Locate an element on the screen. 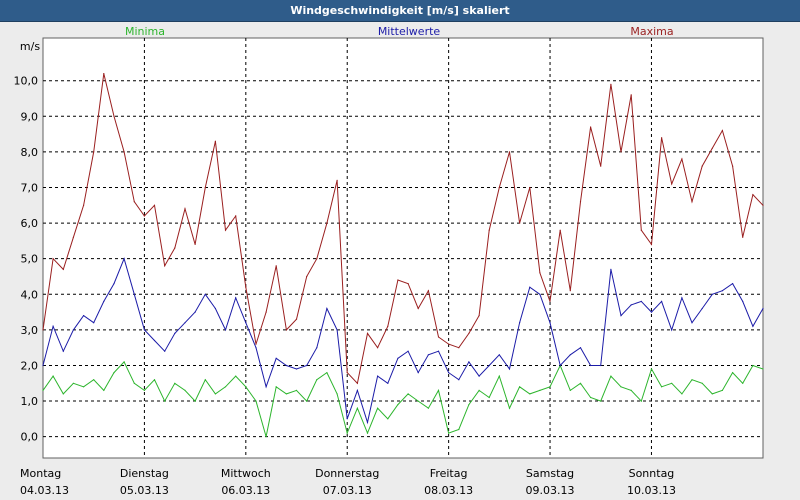 The image size is (800, 500). window-title-bar: Windgeschwindigkeit [m/s] skaliert is located at coordinates (400, 11).